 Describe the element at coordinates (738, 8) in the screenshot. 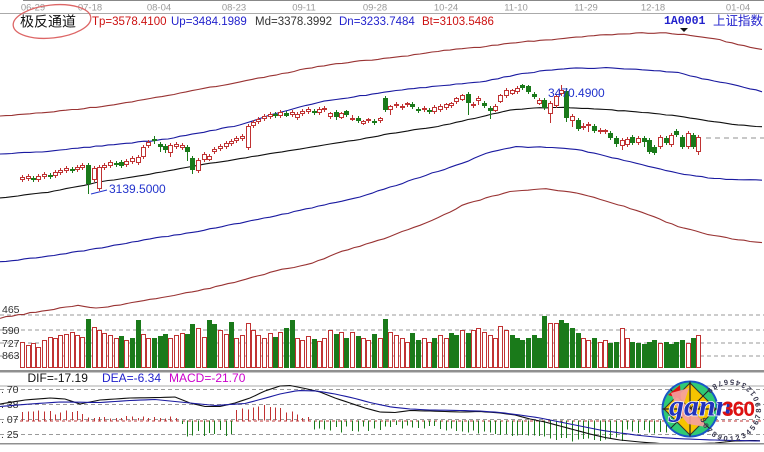

I see `svg-text: 01-04` at that location.